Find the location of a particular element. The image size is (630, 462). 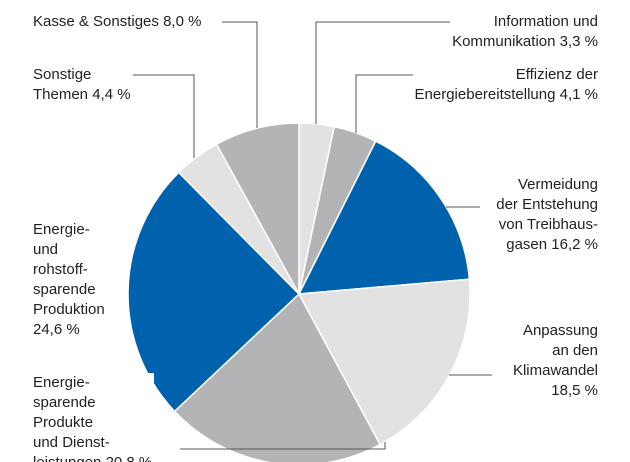

category-name: Kasse & Sonstiges is located at coordinates (96, 21).